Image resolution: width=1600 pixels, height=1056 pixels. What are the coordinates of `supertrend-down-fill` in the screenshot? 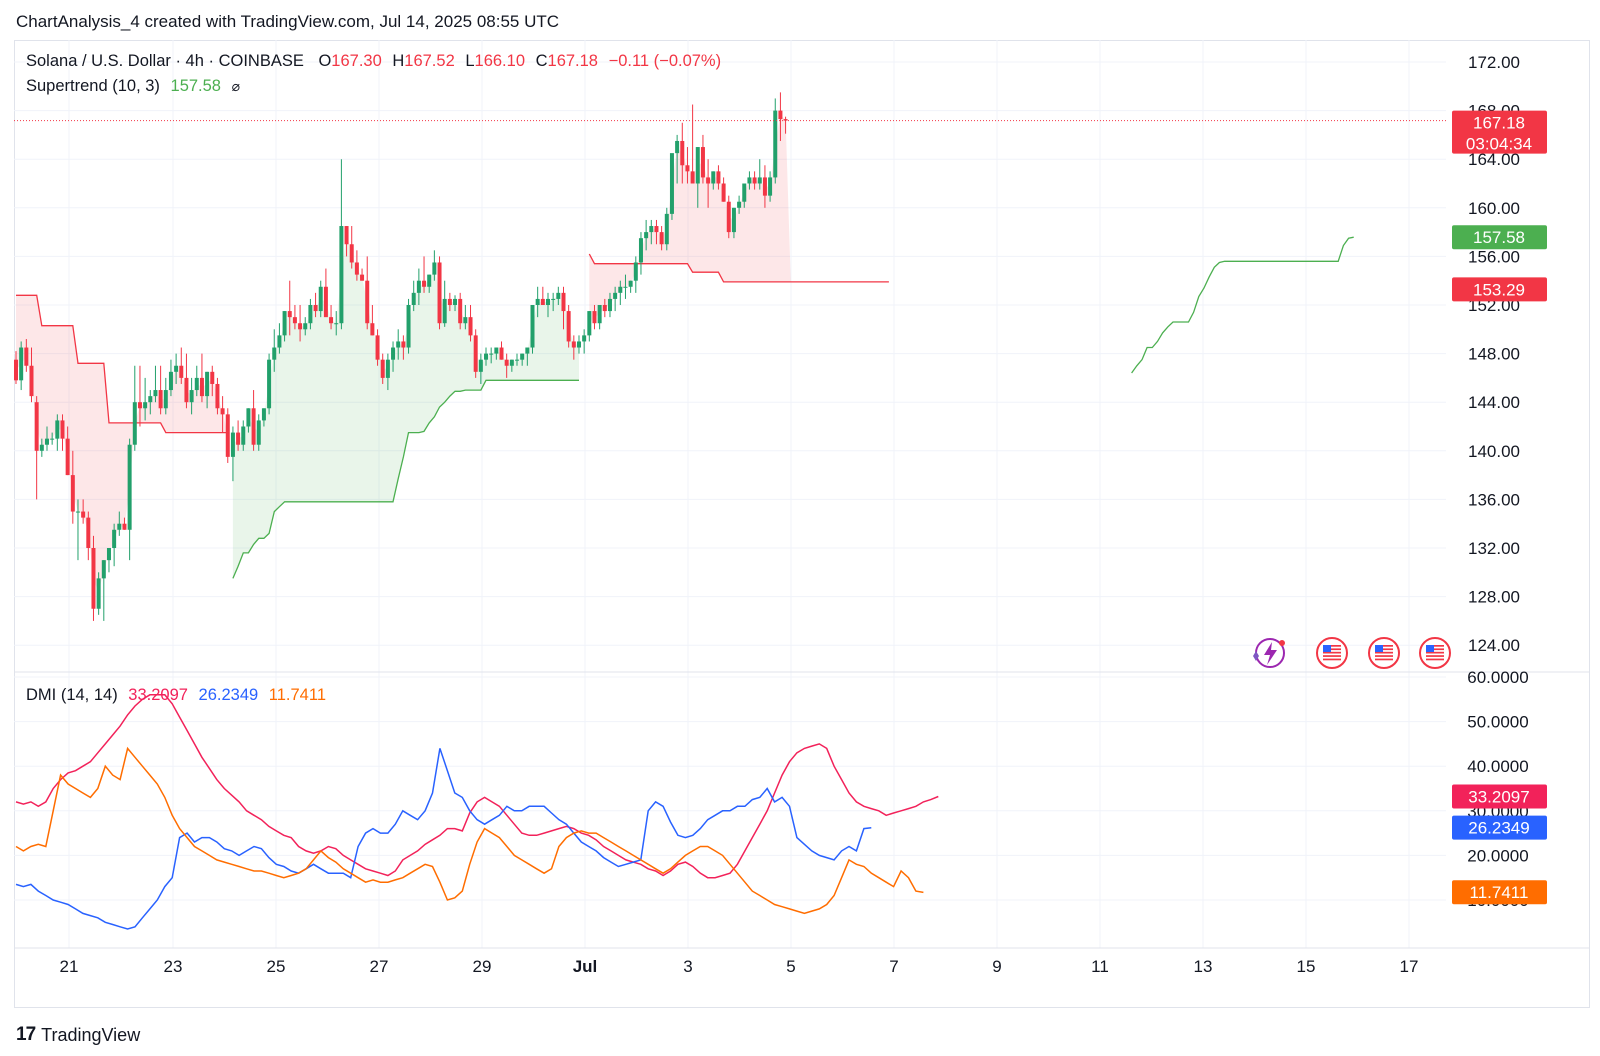 It's located at (739, 219).